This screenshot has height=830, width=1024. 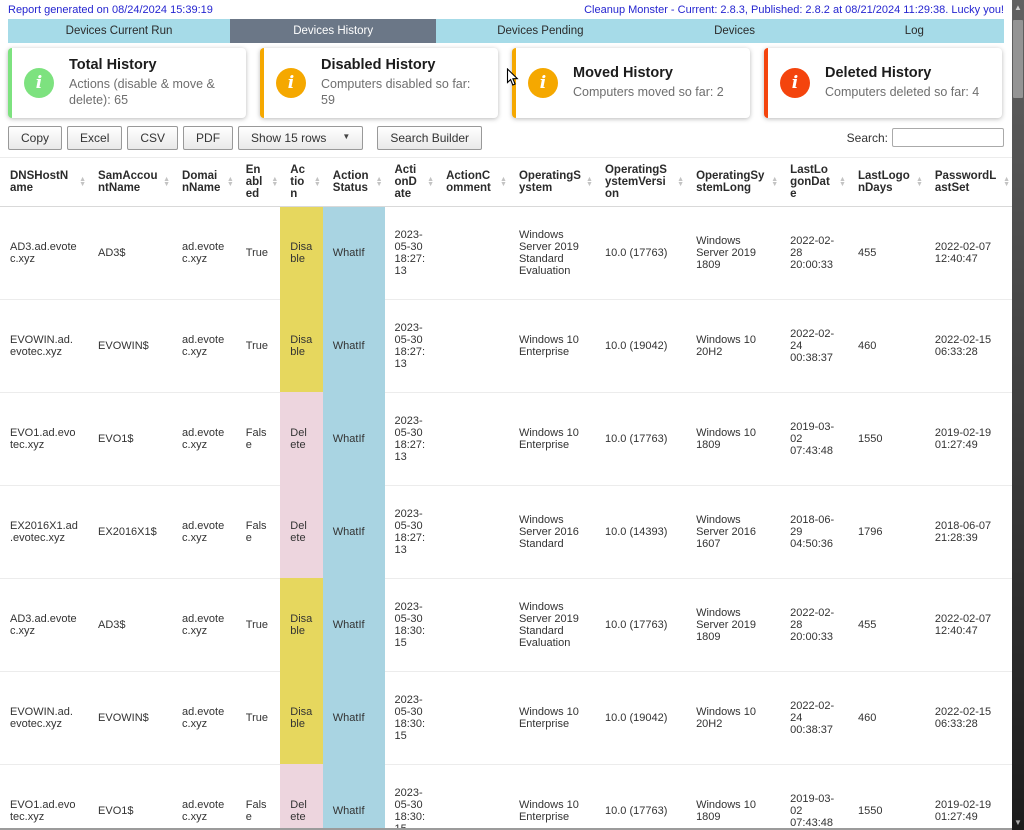 What do you see at coordinates (44, 625) in the screenshot?
I see `cell-dnshostname: AD3.ad.evotec.xyz` at bounding box center [44, 625].